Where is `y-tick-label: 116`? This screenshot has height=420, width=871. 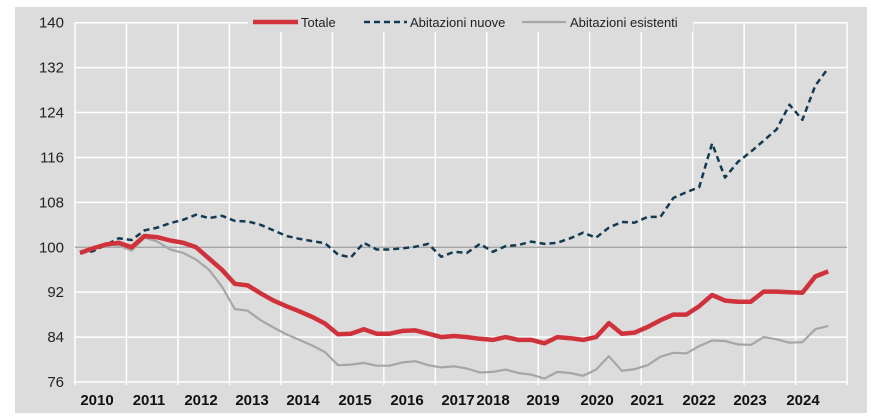
y-tick-label: 116 is located at coordinates (52, 157).